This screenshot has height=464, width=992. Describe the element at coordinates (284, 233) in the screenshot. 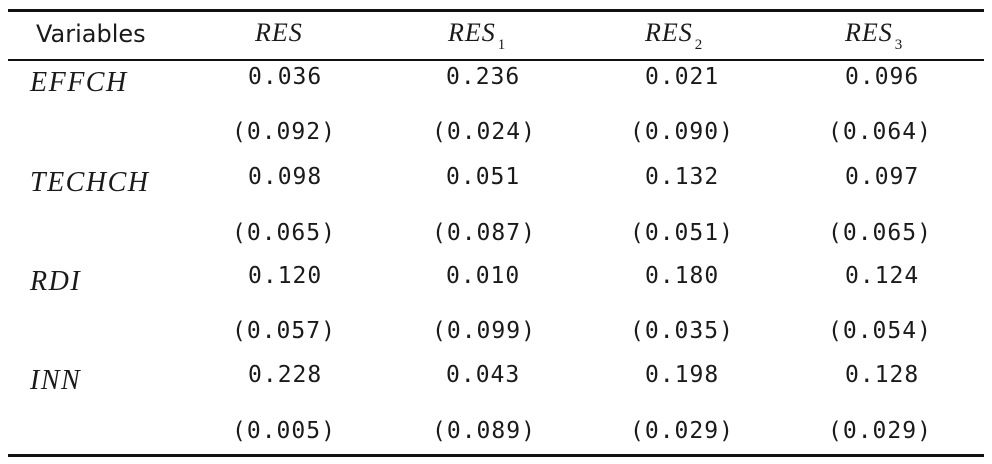

I see `se-techch-res: (0.065)` at that location.